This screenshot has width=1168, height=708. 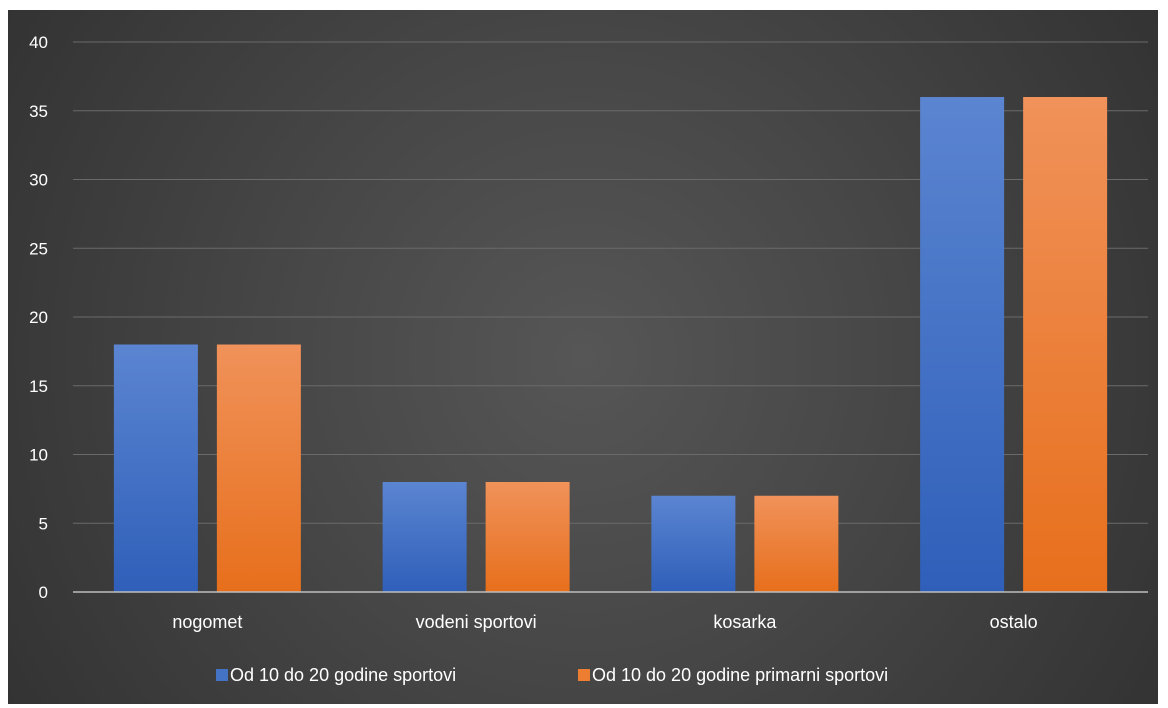 What do you see at coordinates (476, 622) in the screenshot?
I see `x-tick-label: vodeni sportovi` at bounding box center [476, 622].